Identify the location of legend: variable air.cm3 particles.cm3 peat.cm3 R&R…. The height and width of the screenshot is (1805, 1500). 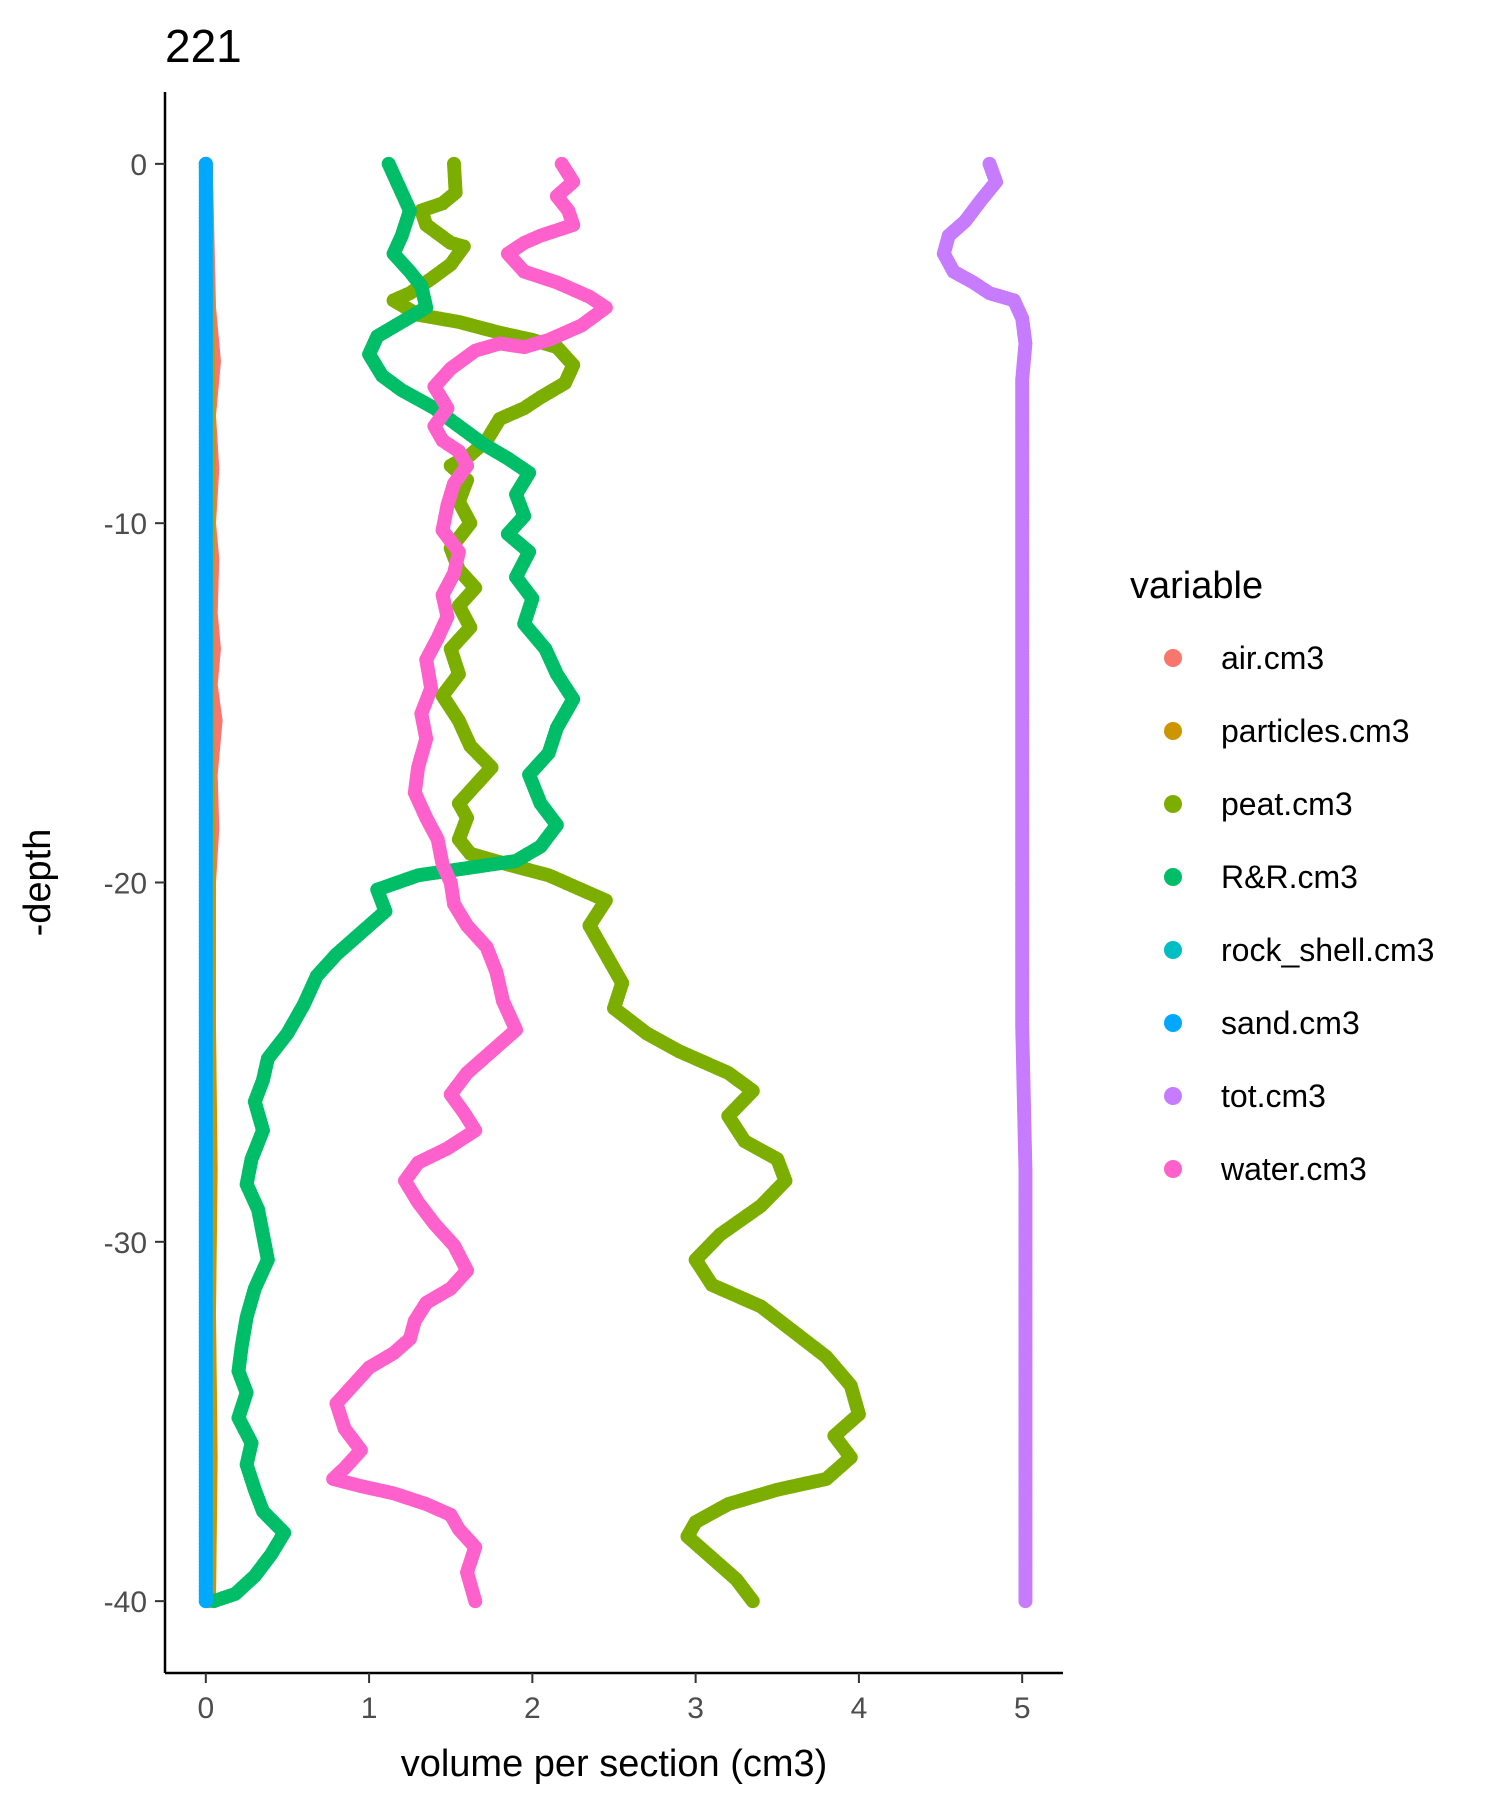
(1282, 876).